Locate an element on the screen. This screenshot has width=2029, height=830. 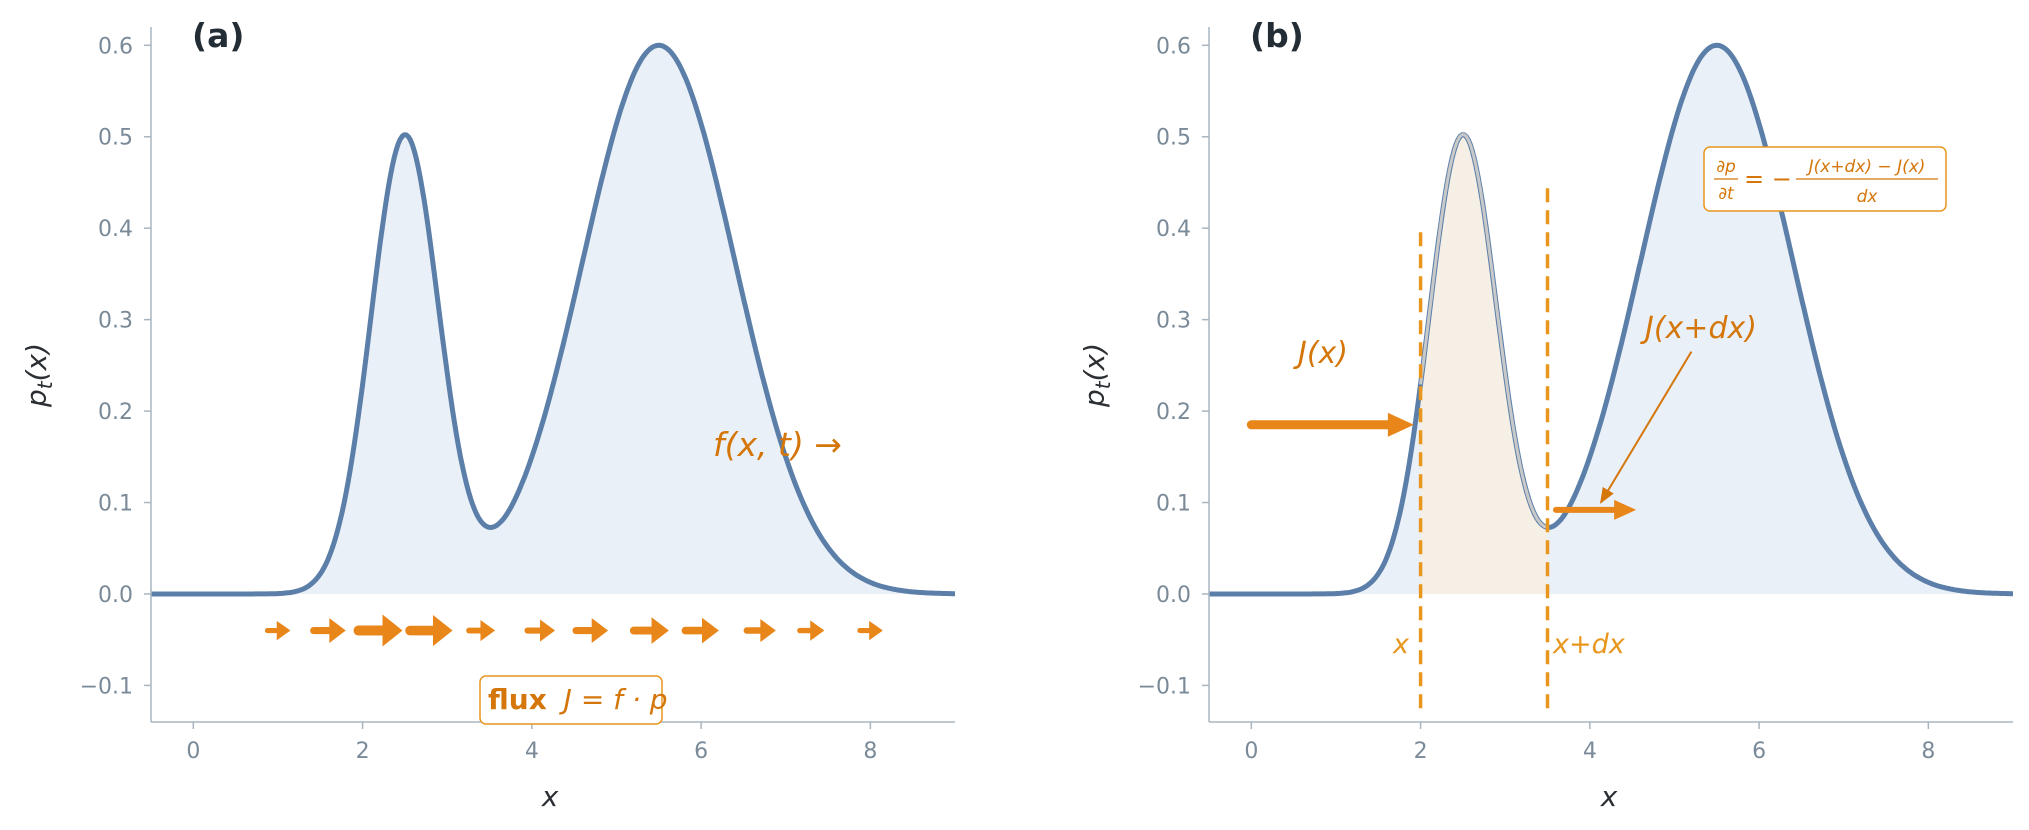
flux-formula: J = f · p is located at coordinates (613, 699).